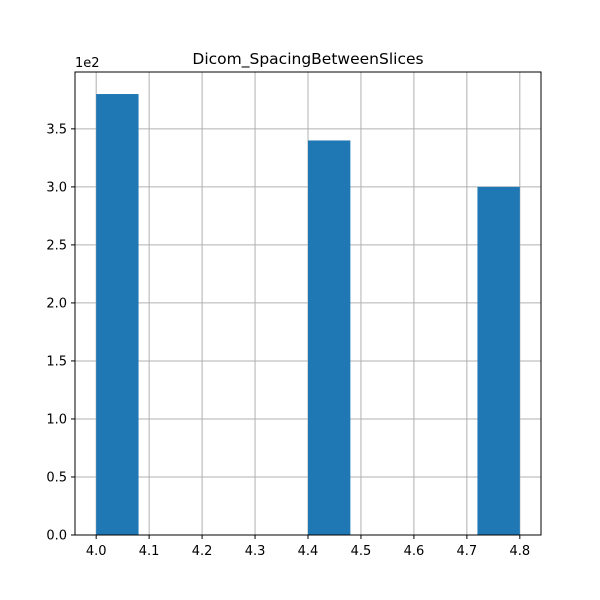 The height and width of the screenshot is (600, 600). What do you see at coordinates (361, 551) in the screenshot?
I see `x-tick-label: 4.5` at bounding box center [361, 551].